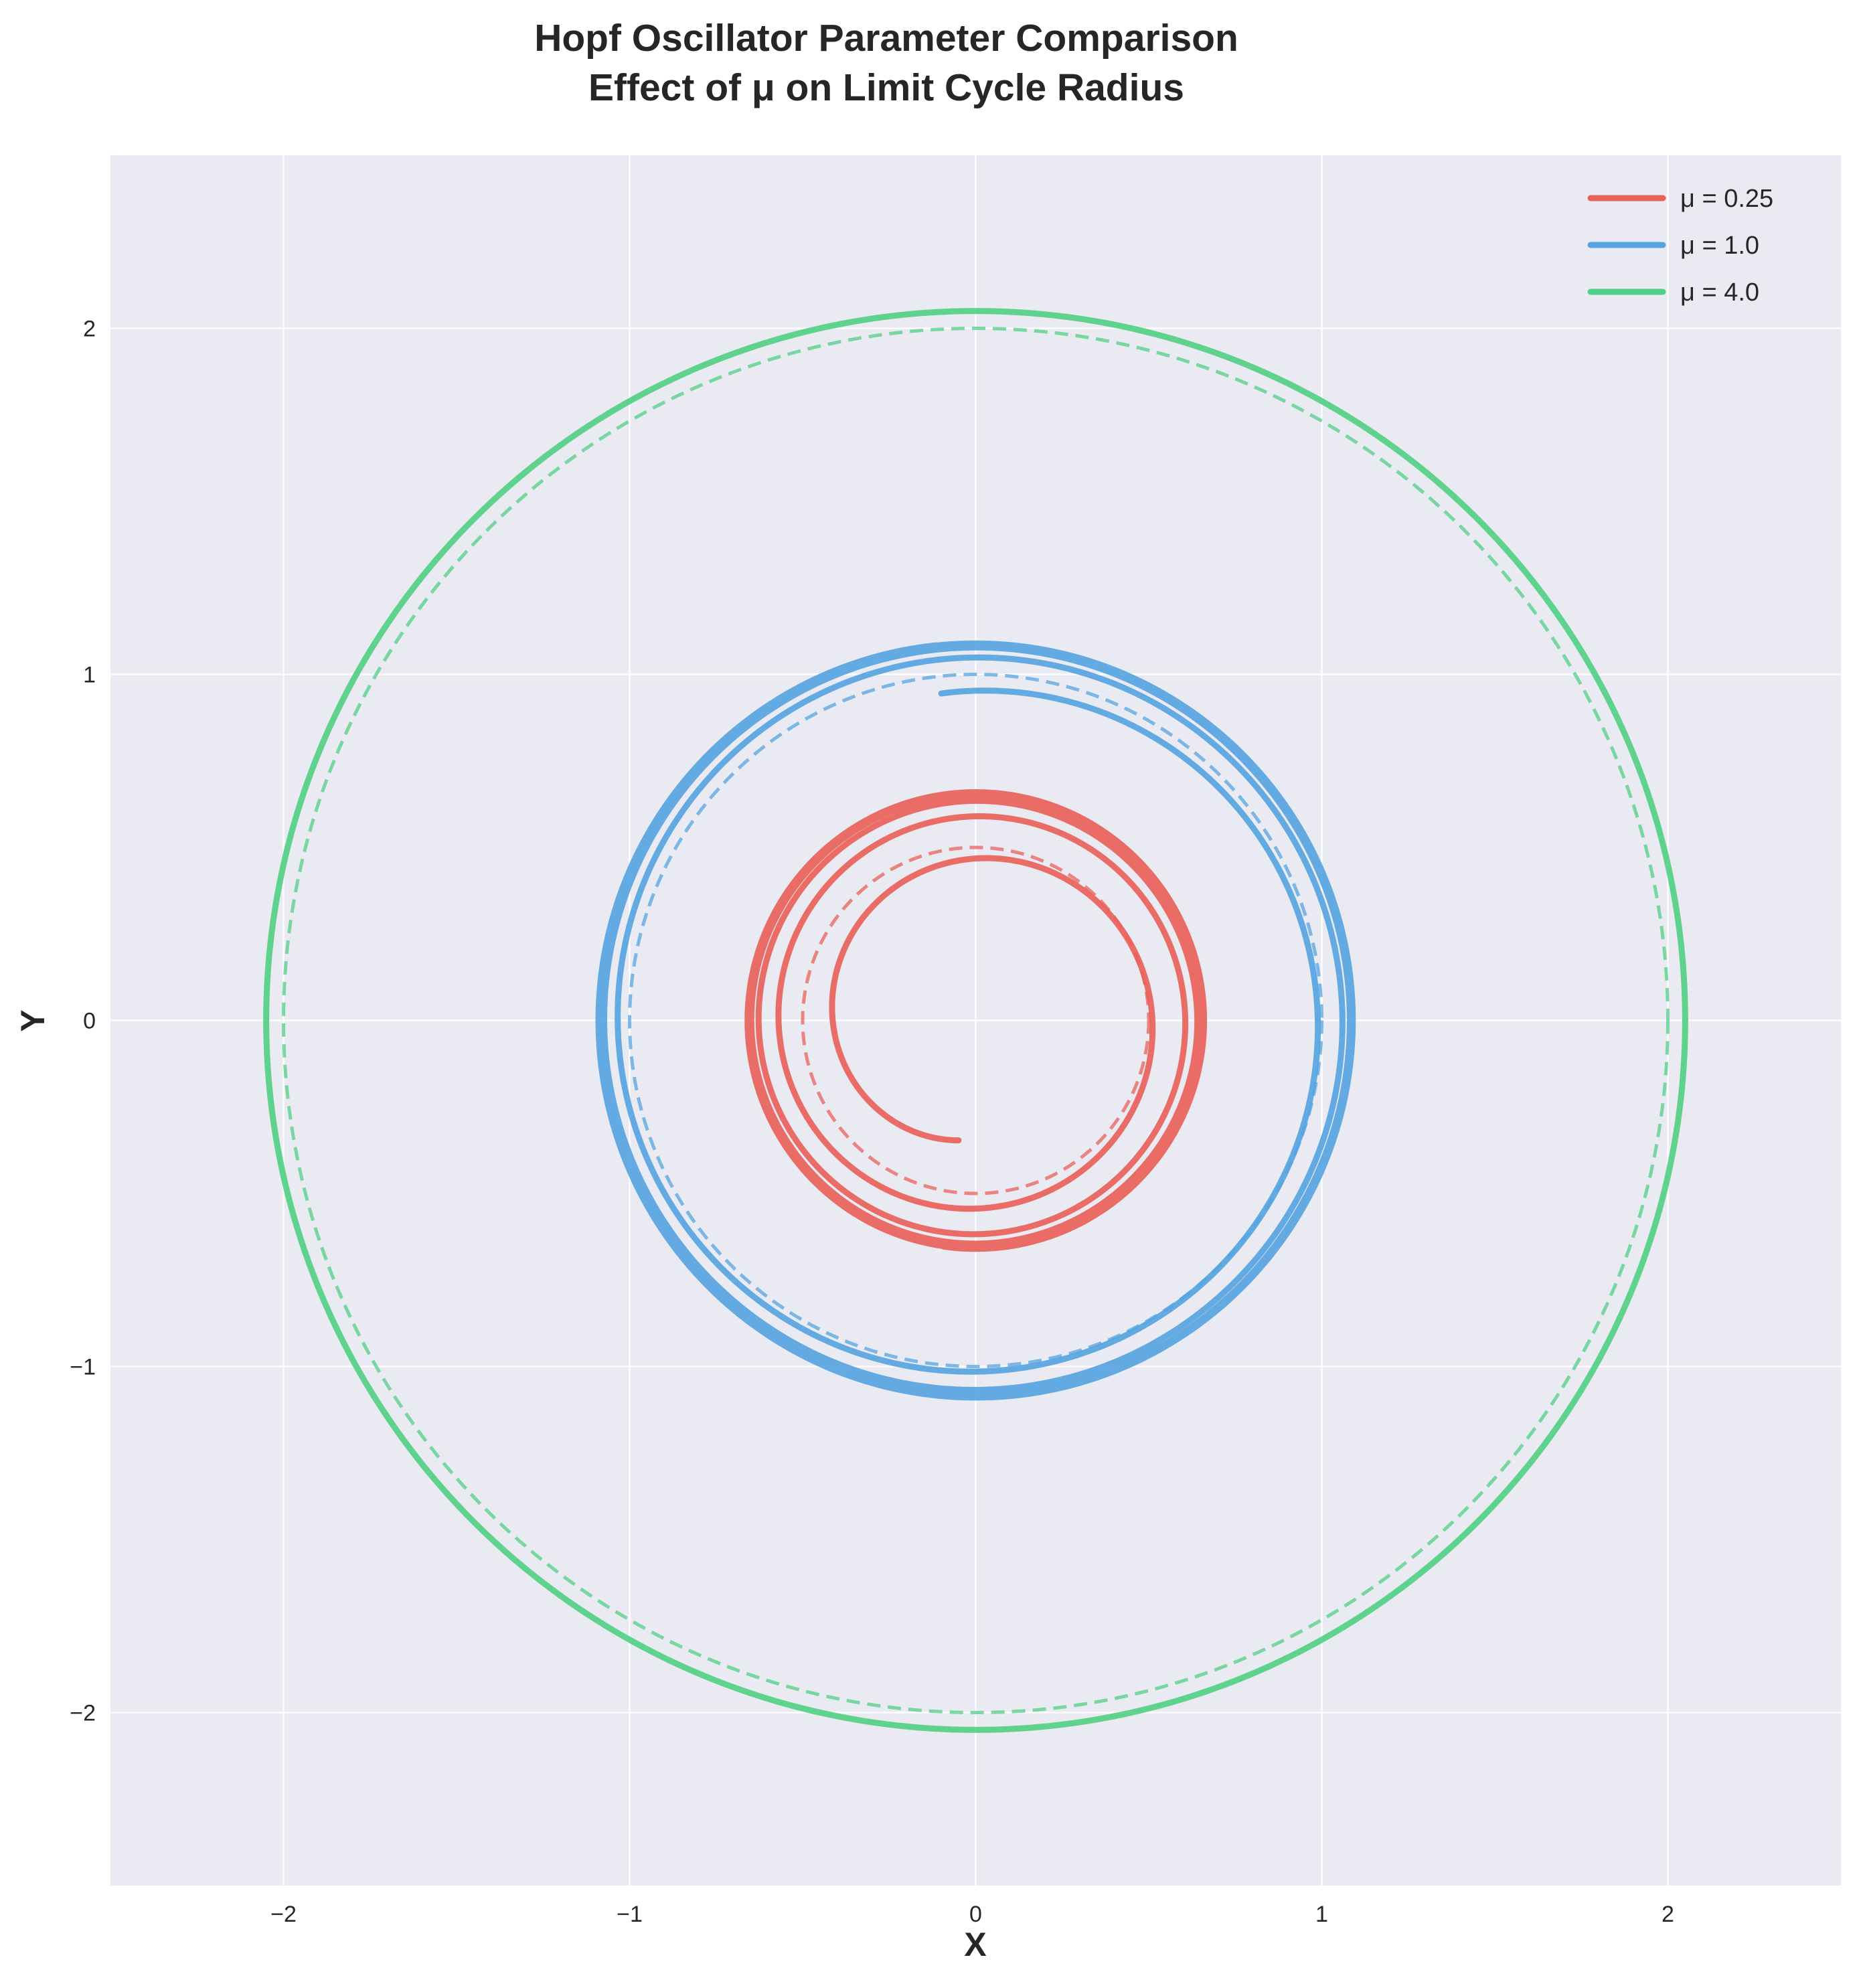  Describe the element at coordinates (89, 1021) in the screenshot. I see `y-tick-label-2: 0` at that location.